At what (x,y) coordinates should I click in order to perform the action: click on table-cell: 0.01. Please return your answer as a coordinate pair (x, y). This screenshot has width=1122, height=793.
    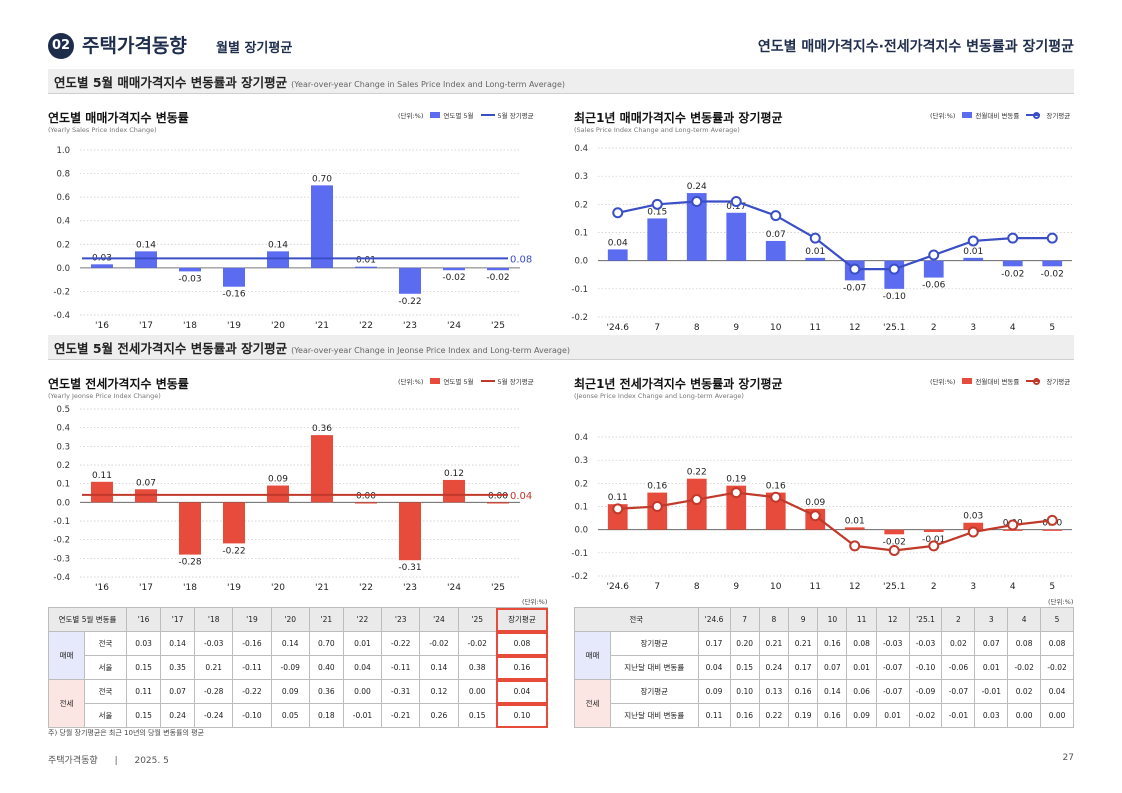
    Looking at the image, I should click on (991, 667).